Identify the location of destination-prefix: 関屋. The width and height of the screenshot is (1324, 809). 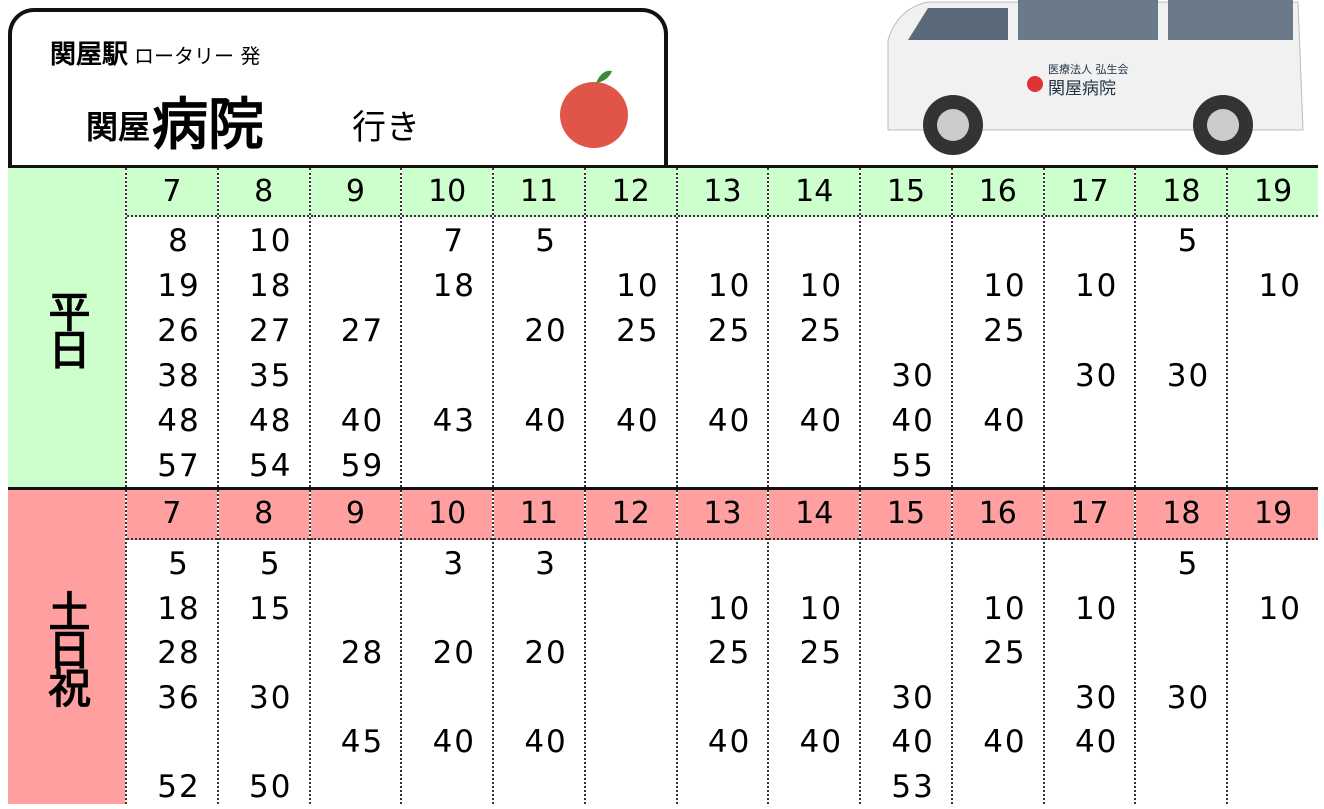
(118, 125).